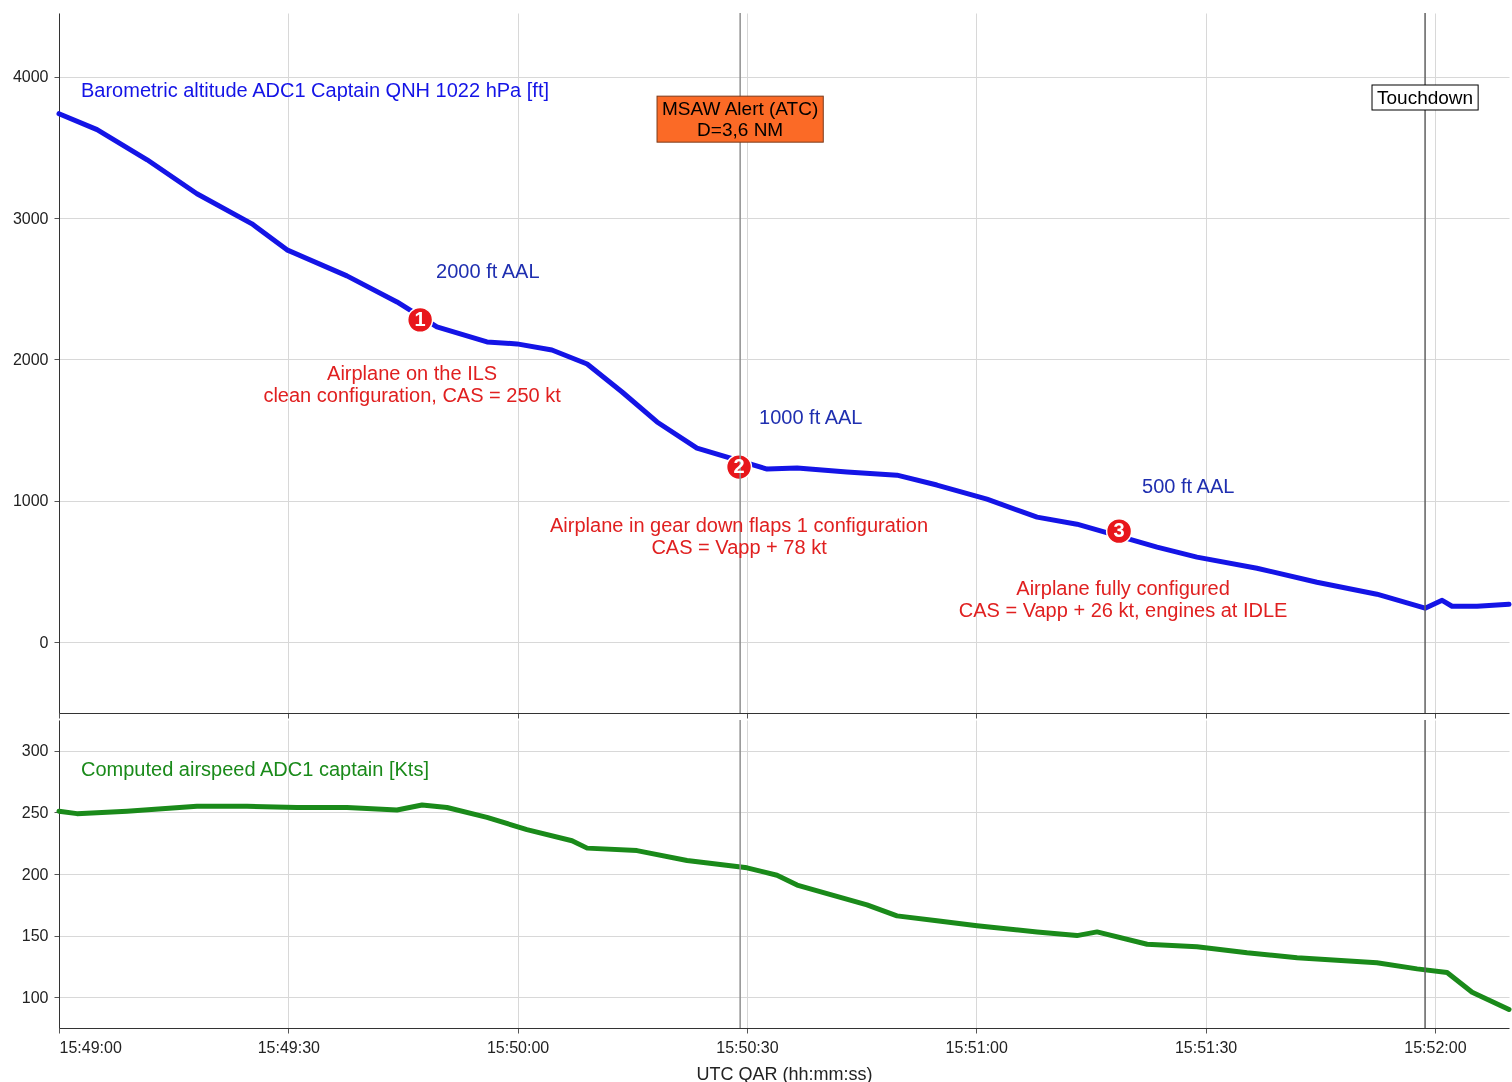  I want to click on x-tick-label: 15:50:30, so click(747, 1047).